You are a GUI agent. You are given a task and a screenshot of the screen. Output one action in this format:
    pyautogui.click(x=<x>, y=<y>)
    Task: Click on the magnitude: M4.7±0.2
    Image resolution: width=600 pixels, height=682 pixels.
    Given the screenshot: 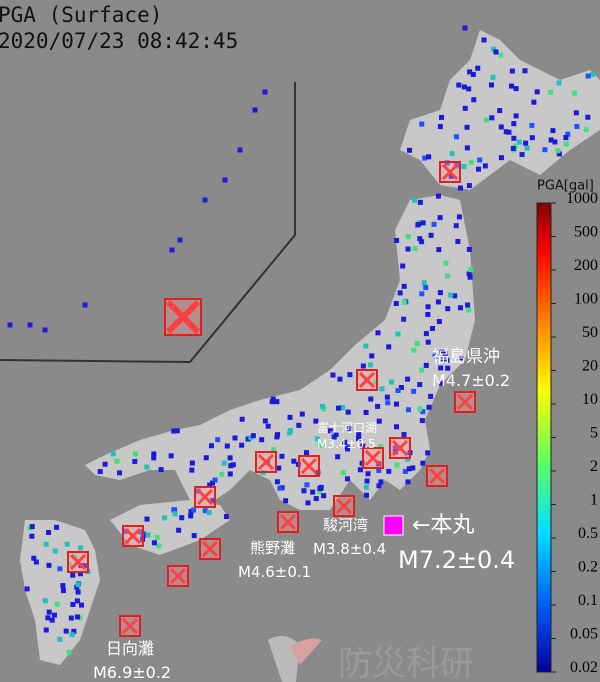 What is the action you would take?
    pyautogui.click(x=471, y=380)
    